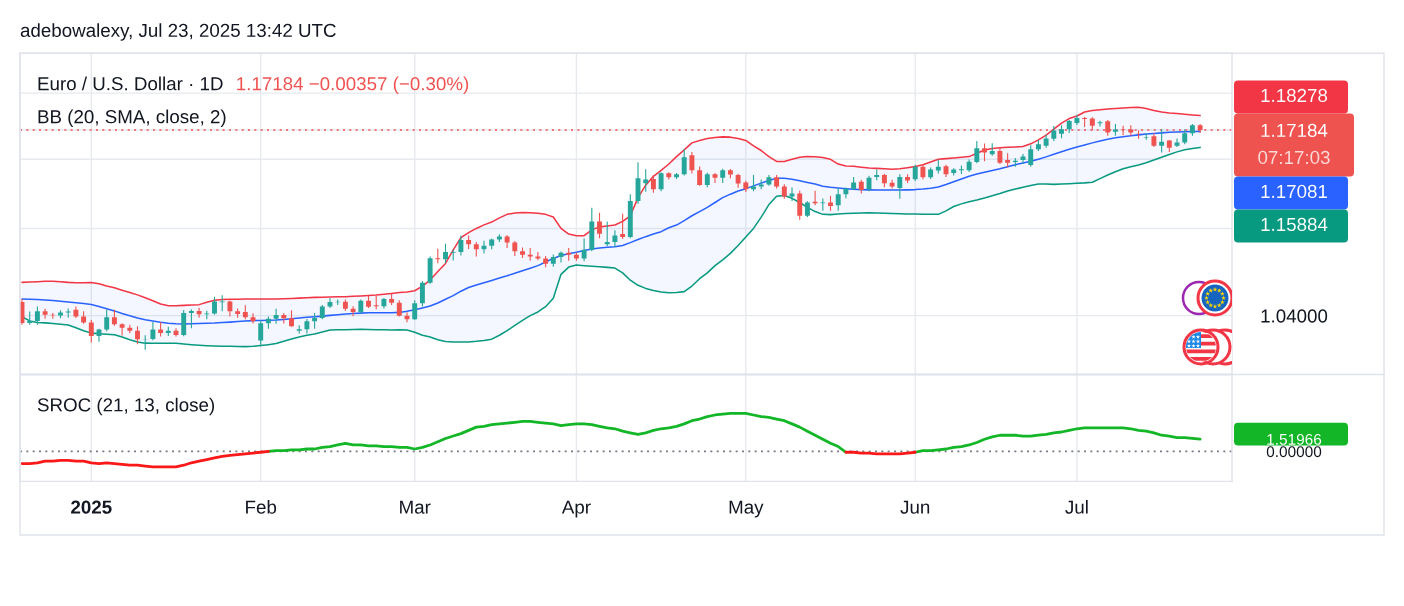 This screenshot has width=1404, height=606. What do you see at coordinates (746, 509) in the screenshot?
I see `x-tick-label: May` at bounding box center [746, 509].